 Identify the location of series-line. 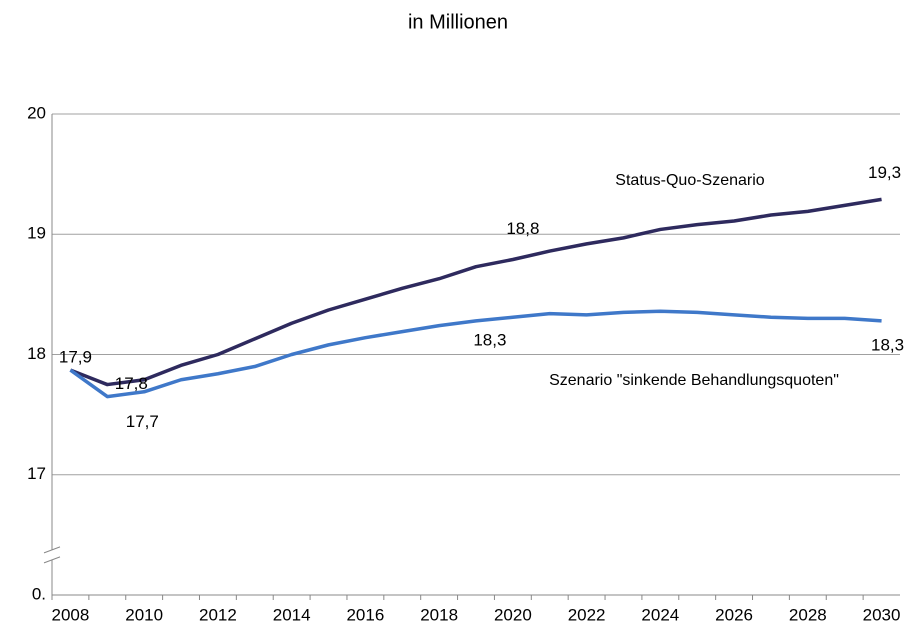
(475, 354).